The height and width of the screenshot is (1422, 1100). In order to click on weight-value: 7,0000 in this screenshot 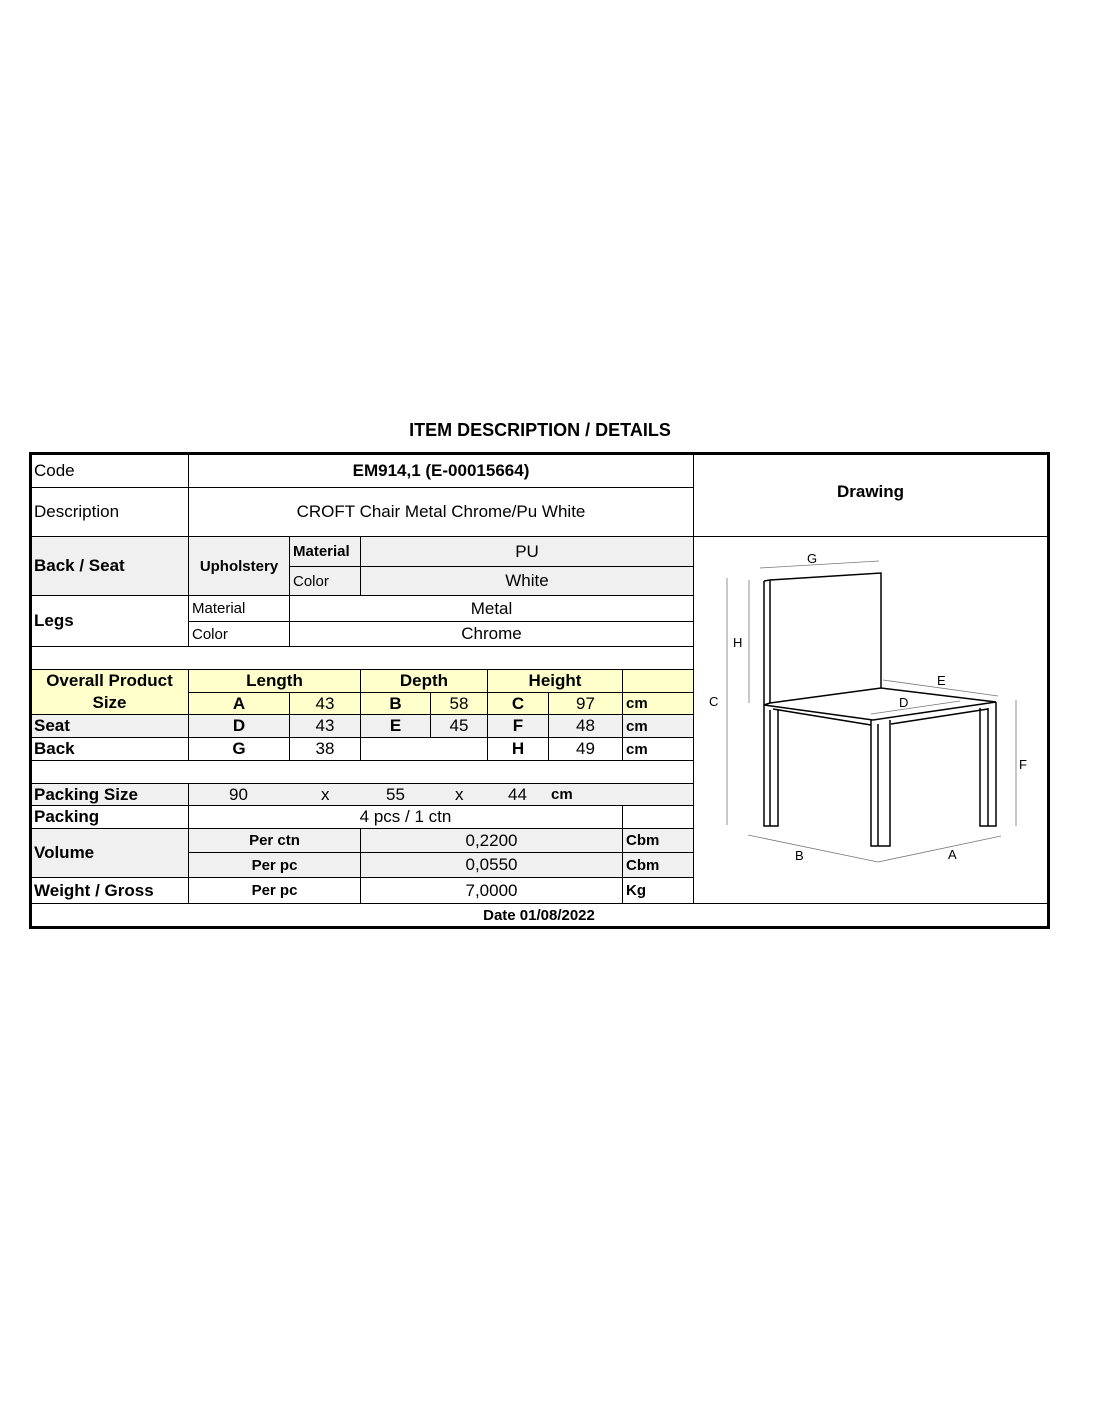, I will do `click(491, 890)`.